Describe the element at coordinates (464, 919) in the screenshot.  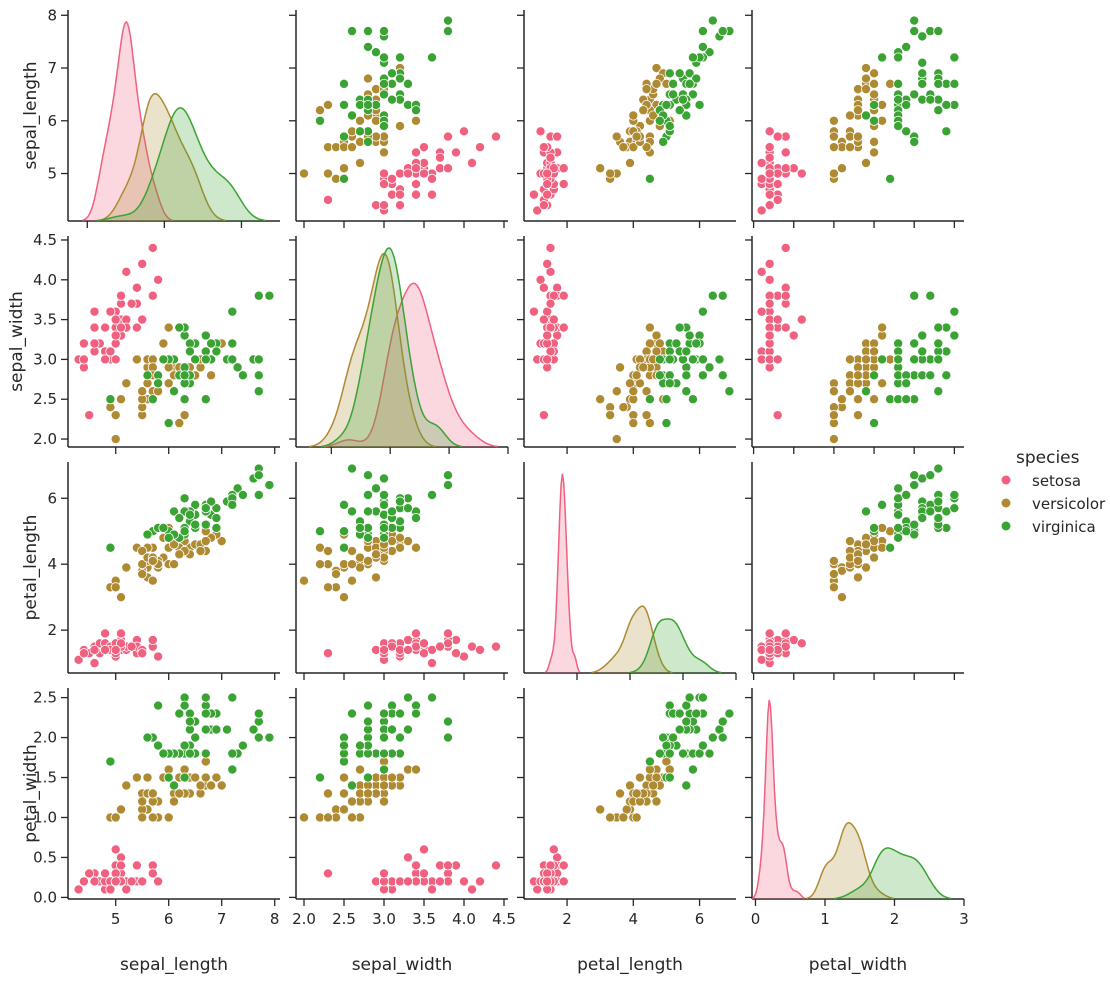
I see `x-tick-label: 4.0` at that location.